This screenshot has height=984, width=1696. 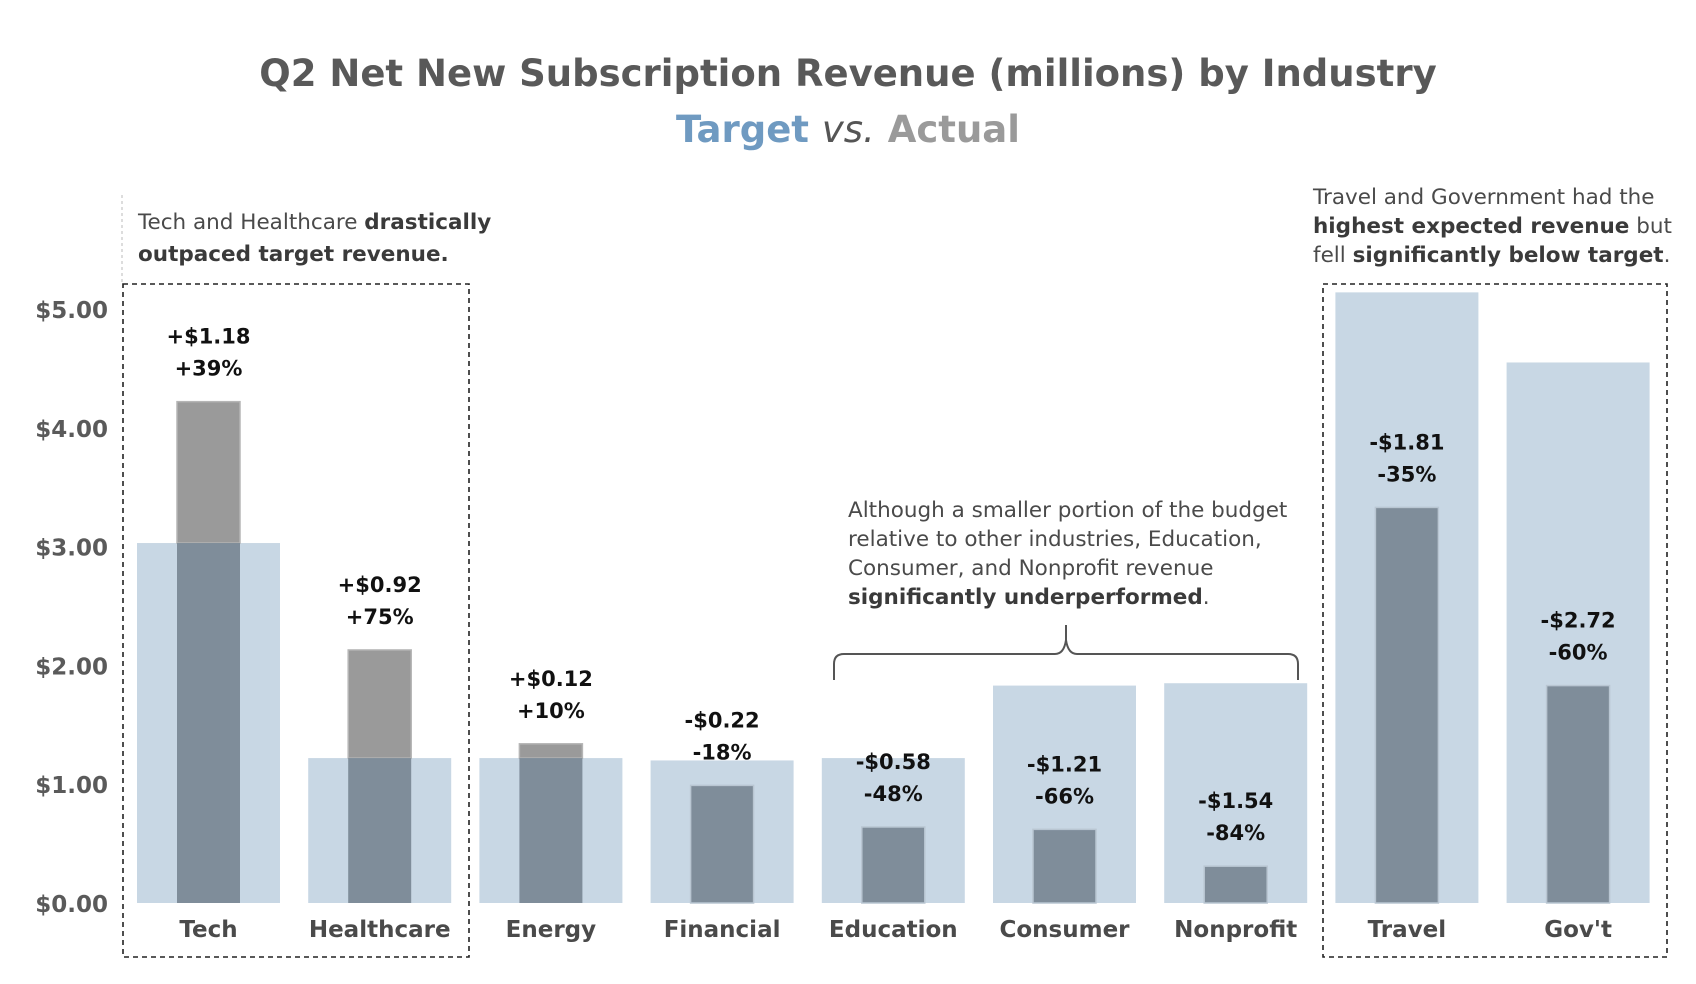 I want to click on right-annotation-l2b: highest expected revenue, so click(x=1471, y=226).